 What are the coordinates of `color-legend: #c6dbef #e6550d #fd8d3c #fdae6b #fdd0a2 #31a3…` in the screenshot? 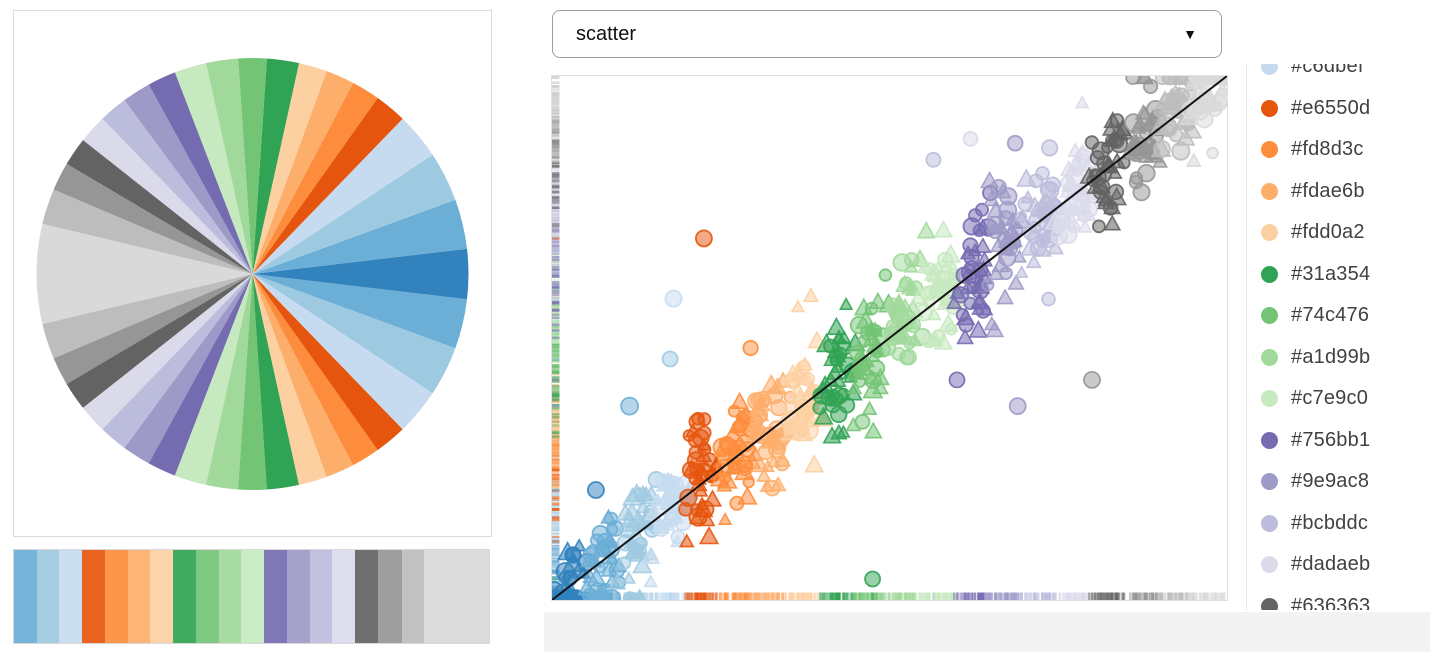 It's located at (1338, 337).